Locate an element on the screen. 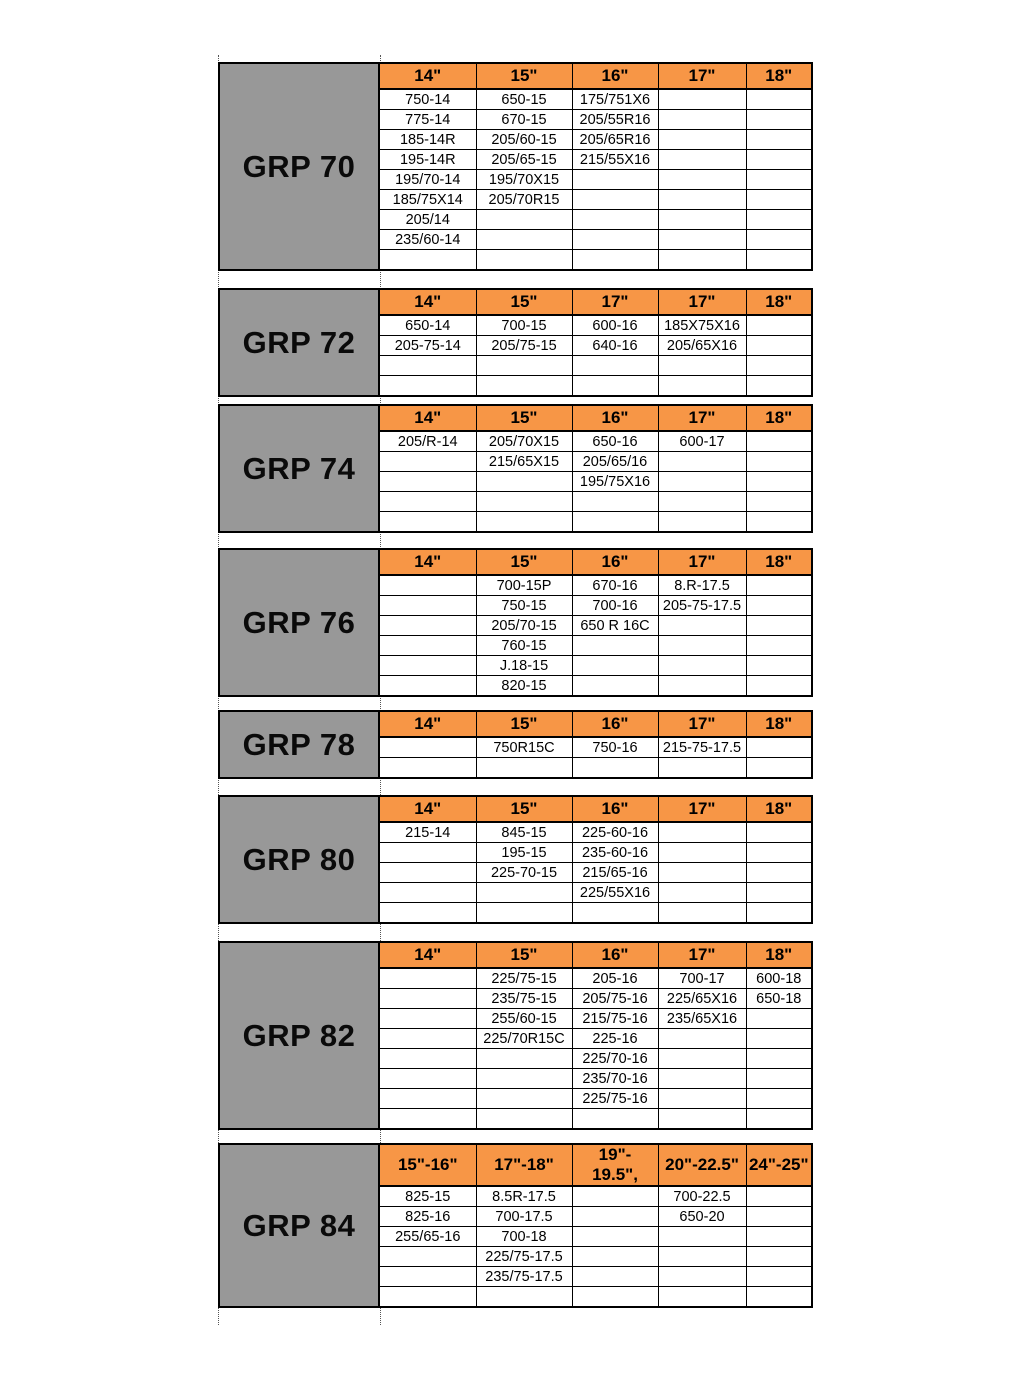  table-row: 185-14R 205/60-15 205/65R16 is located at coordinates (595, 139).